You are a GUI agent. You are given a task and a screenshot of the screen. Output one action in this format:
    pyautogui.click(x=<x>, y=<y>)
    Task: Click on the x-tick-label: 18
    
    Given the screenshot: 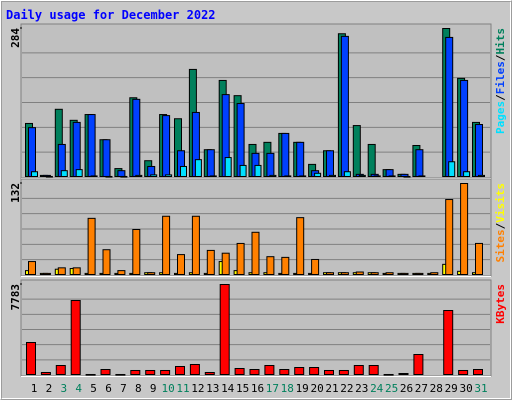 What is the action you would take?
    pyautogui.click(x=287, y=388)
    